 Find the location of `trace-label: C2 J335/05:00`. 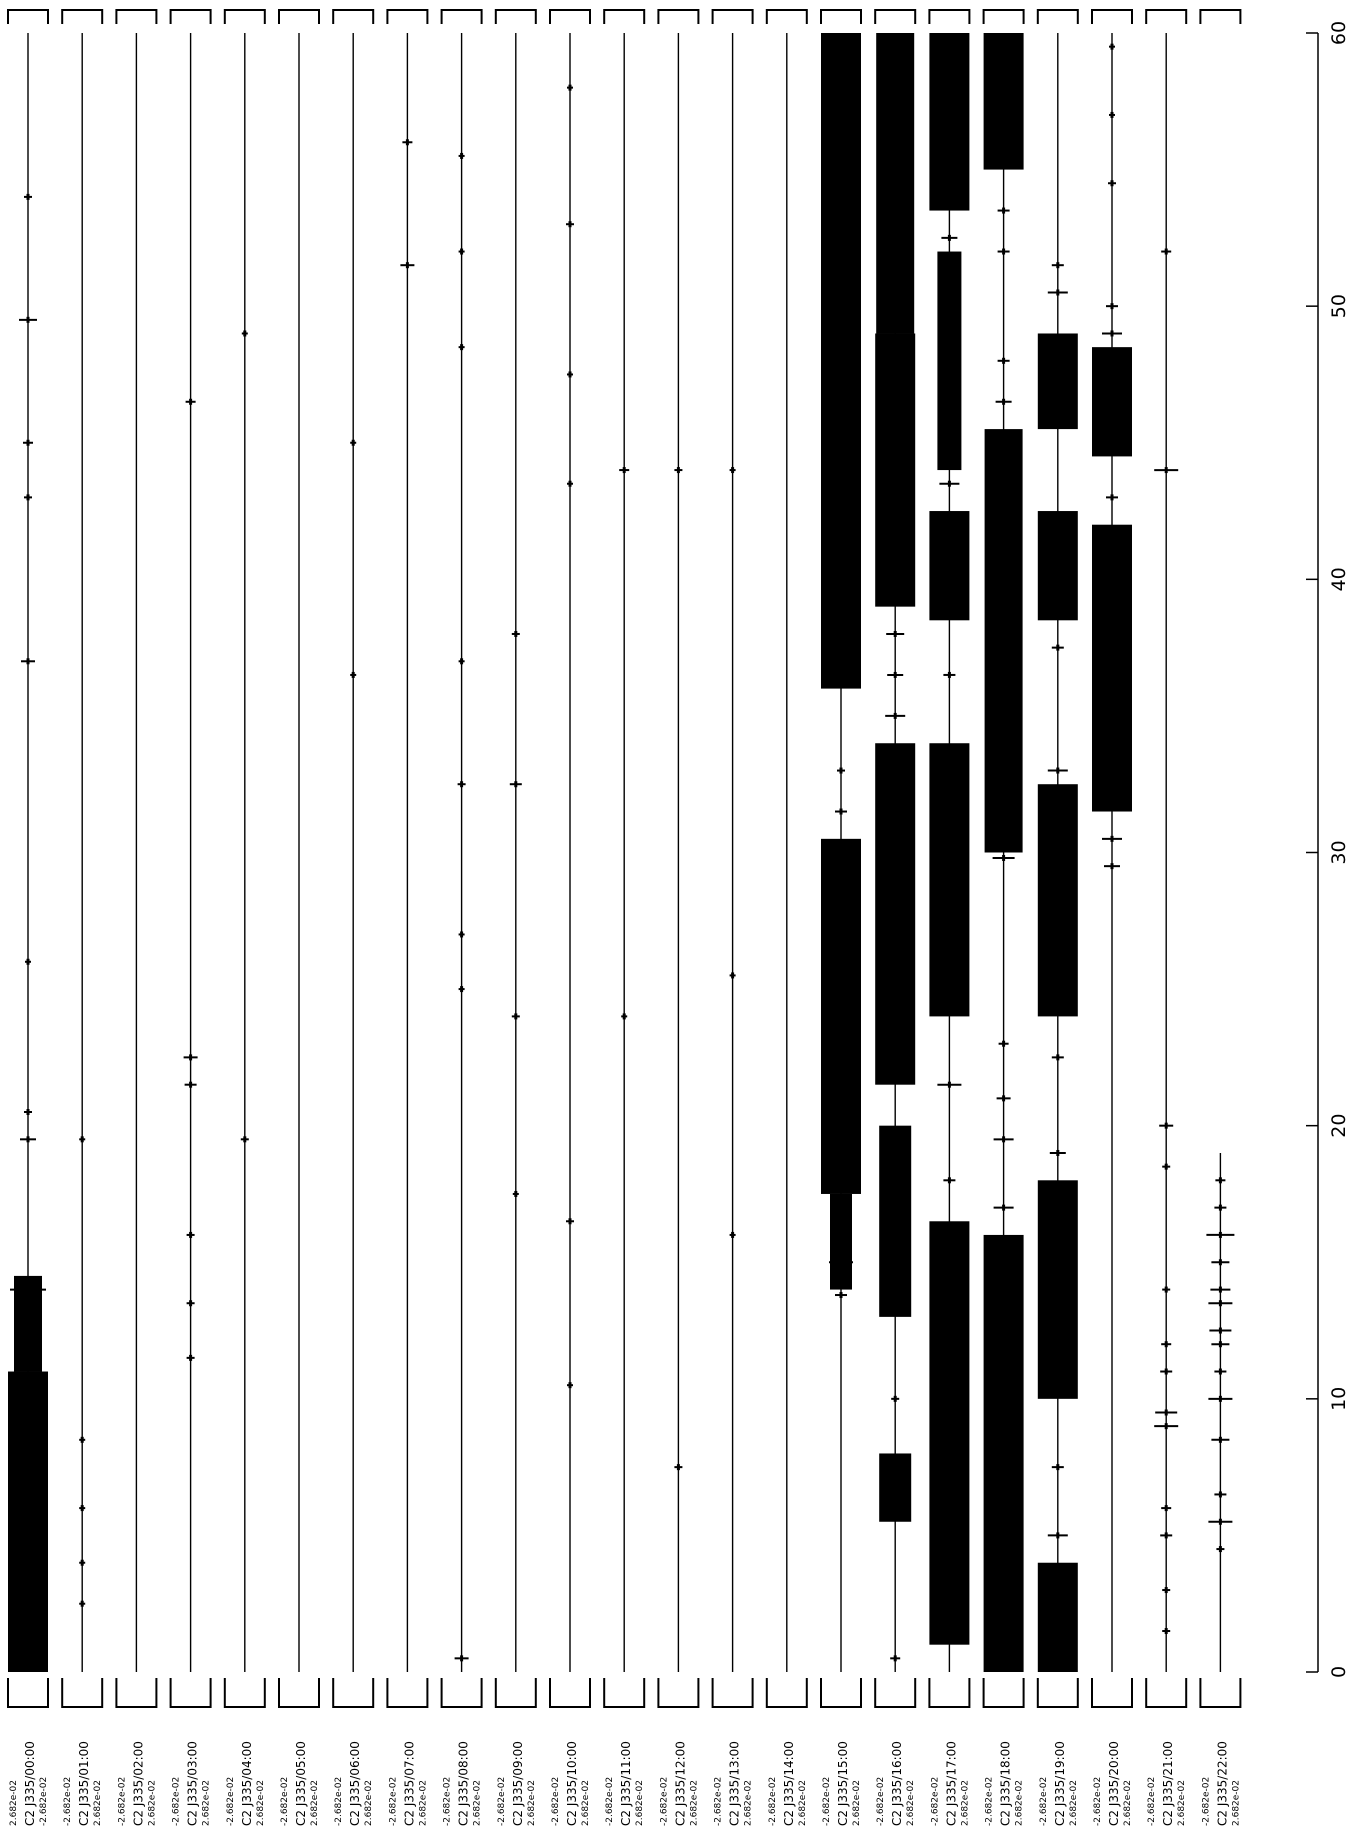

trace-label: C2 J335/05:00 is located at coordinates (301, 1783).